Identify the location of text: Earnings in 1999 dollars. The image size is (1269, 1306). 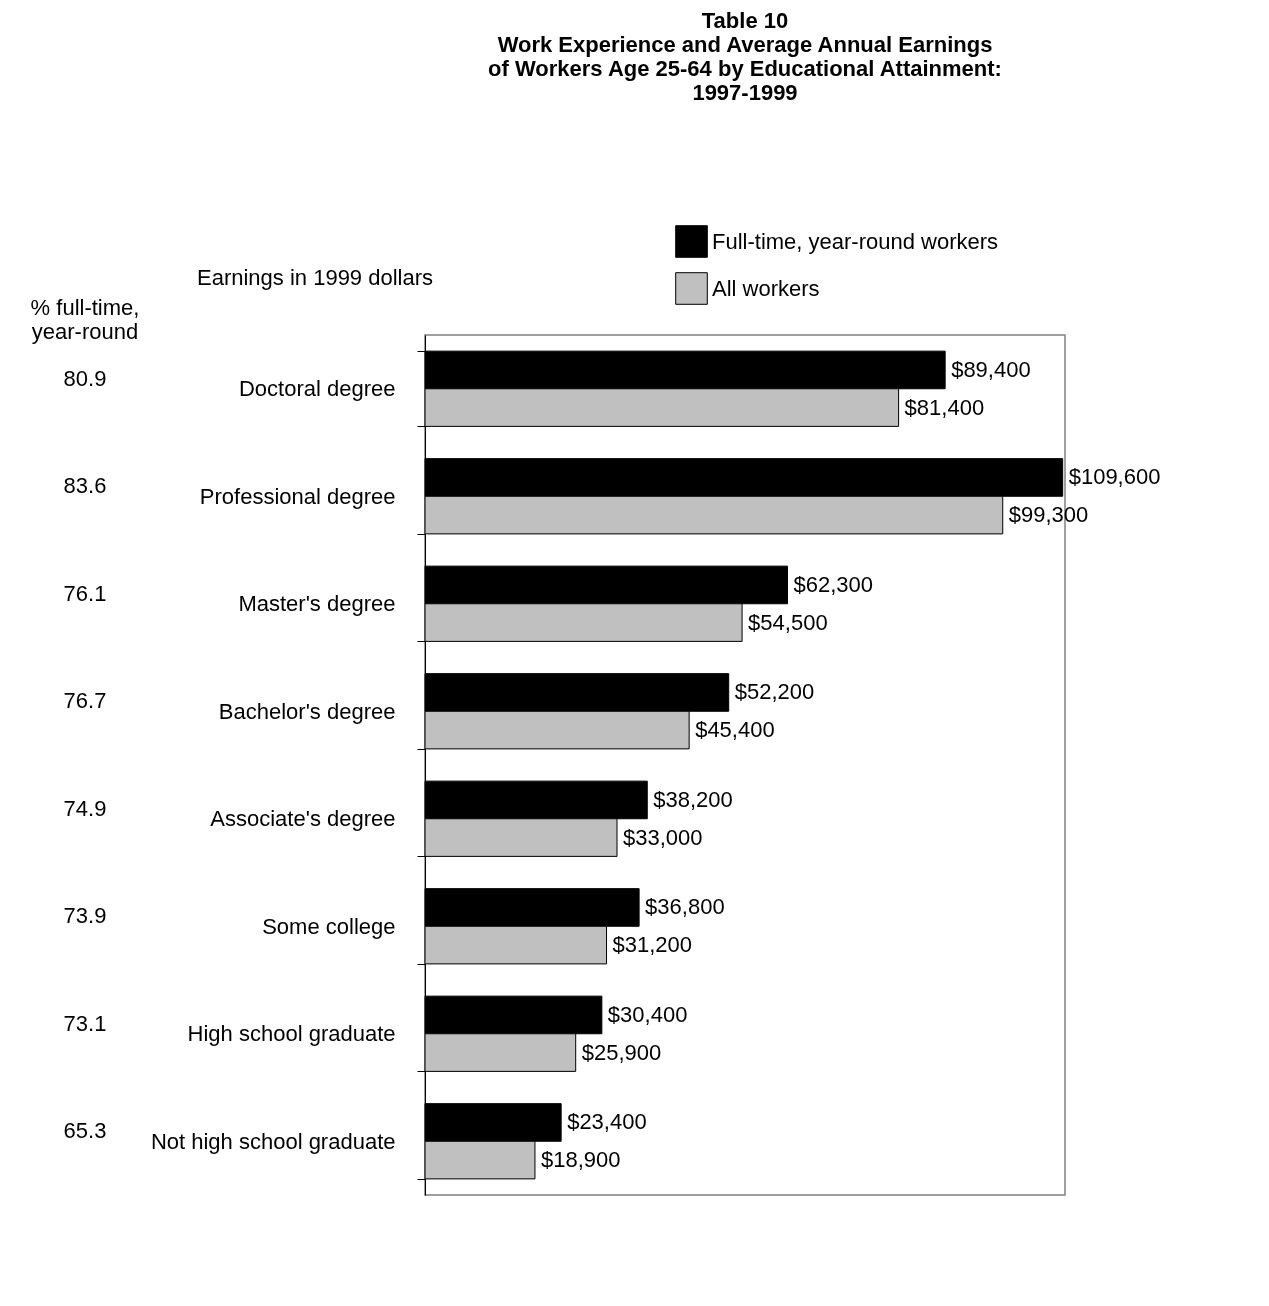
(315, 277).